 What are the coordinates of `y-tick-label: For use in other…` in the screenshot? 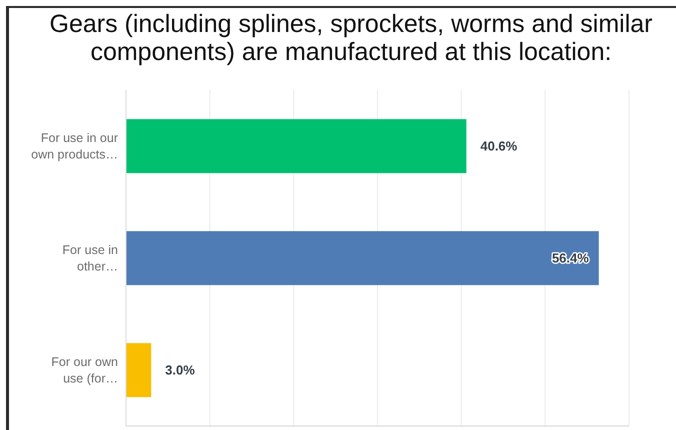 It's located at (90, 258).